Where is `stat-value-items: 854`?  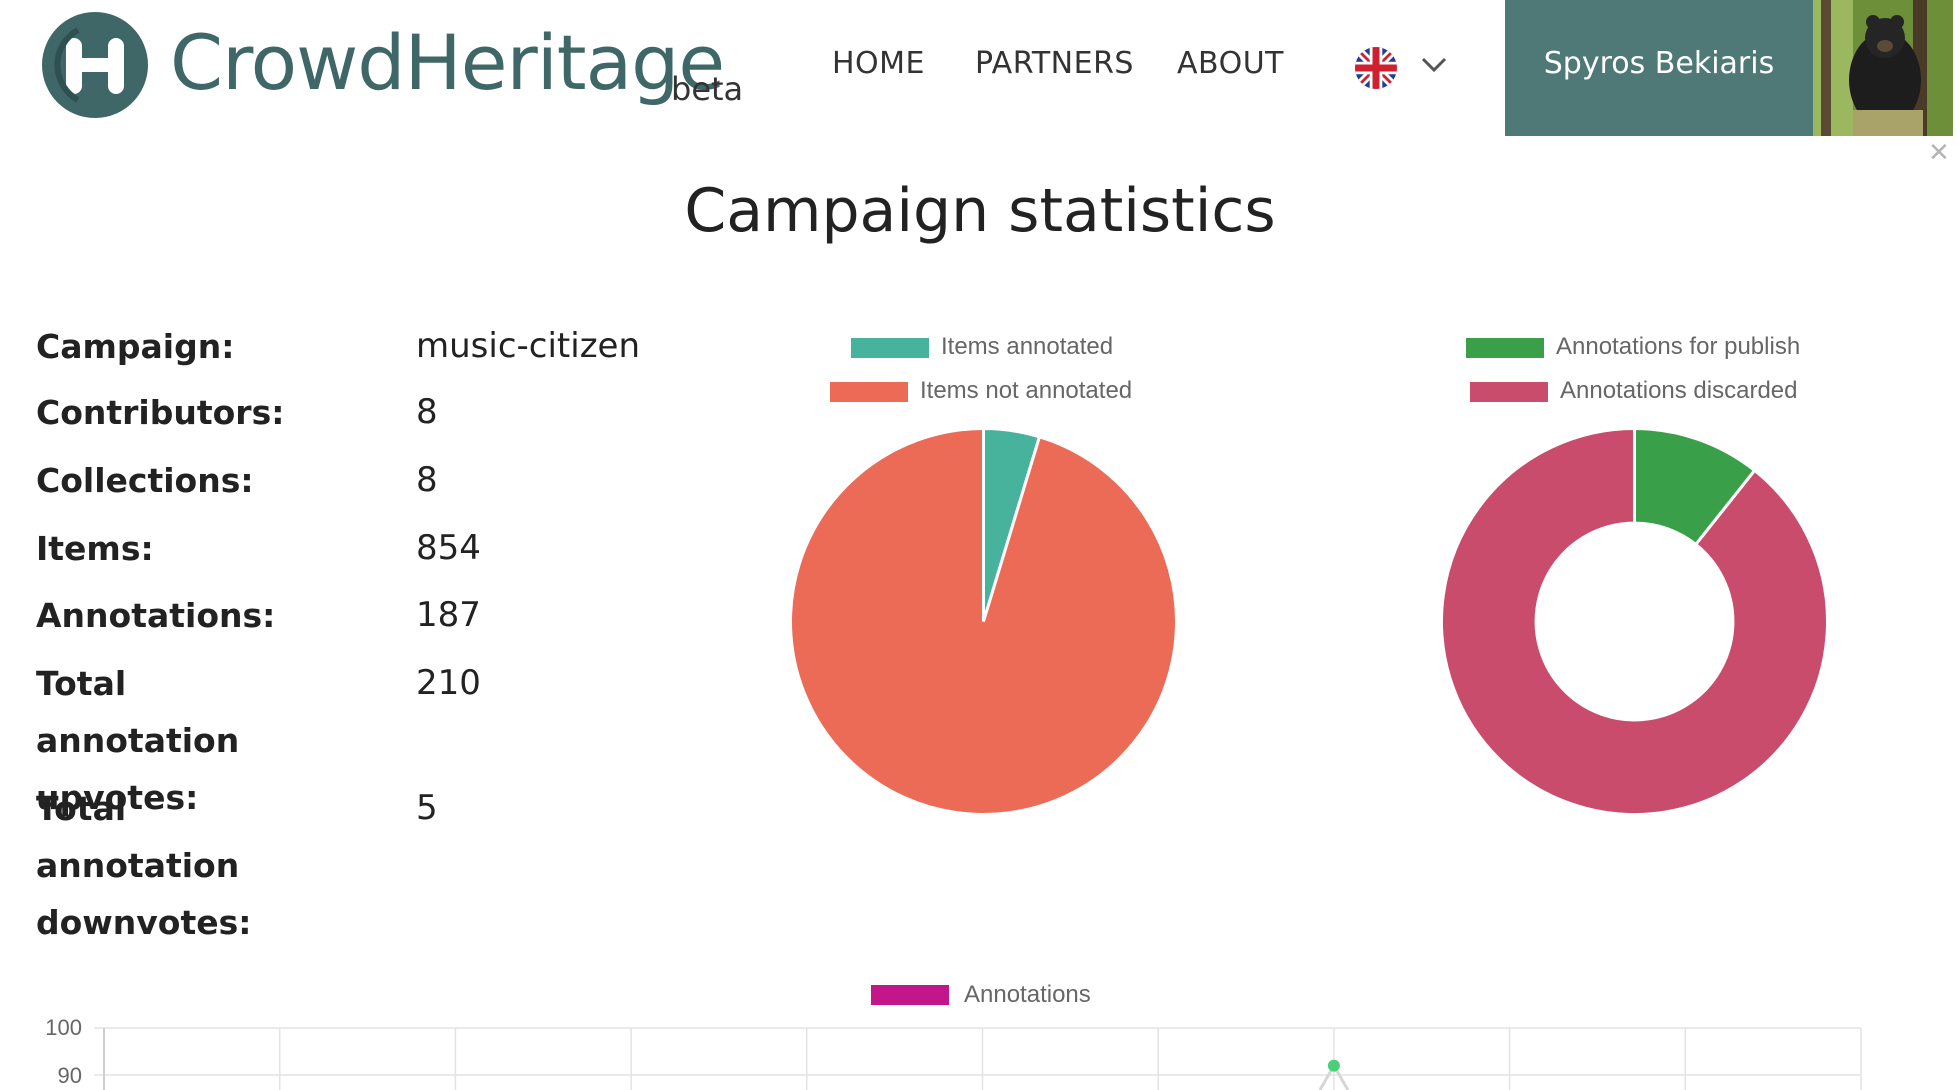
stat-value-items: 854 is located at coordinates (448, 548).